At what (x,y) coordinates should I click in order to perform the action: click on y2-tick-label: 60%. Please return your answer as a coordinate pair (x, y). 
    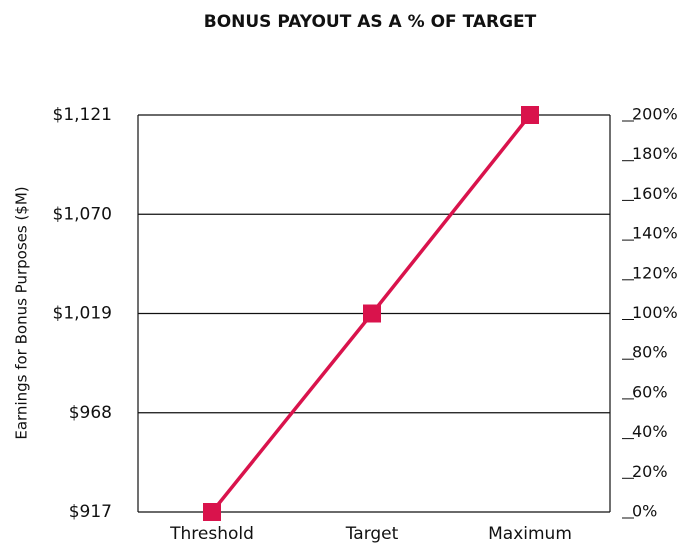
    Looking at the image, I should click on (650, 391).